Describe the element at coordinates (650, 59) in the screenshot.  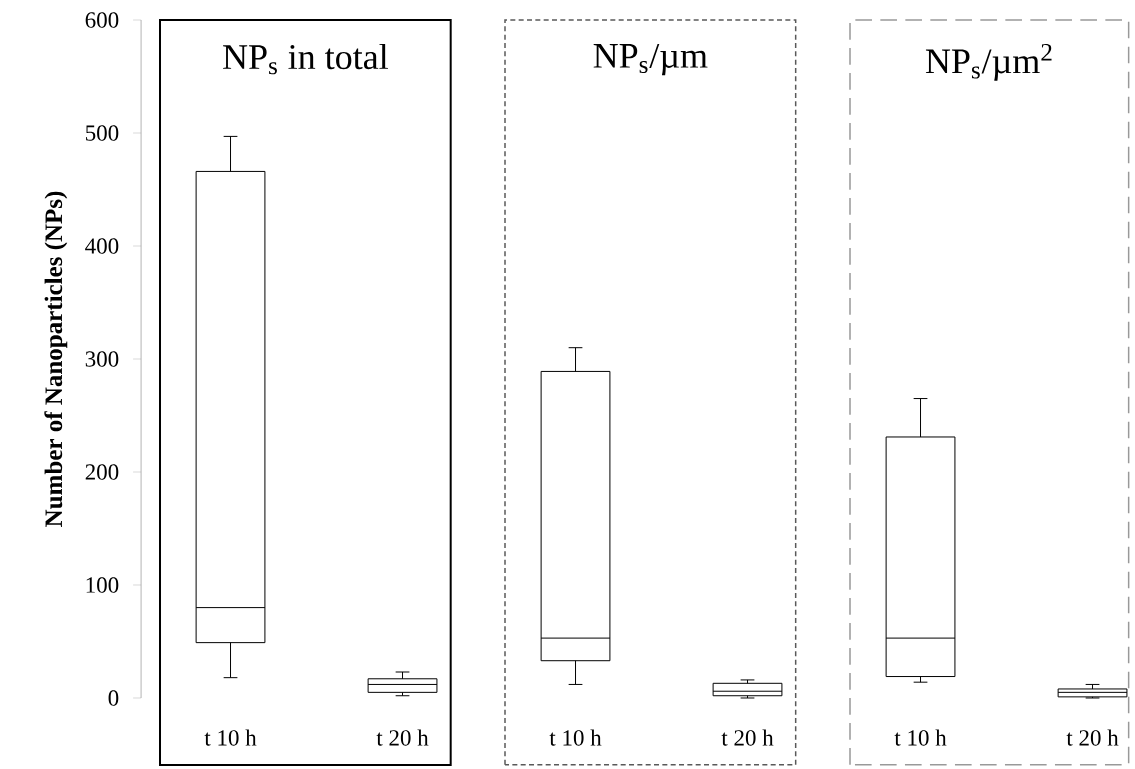
I see `text: NP$_{s}$/µm` at that location.